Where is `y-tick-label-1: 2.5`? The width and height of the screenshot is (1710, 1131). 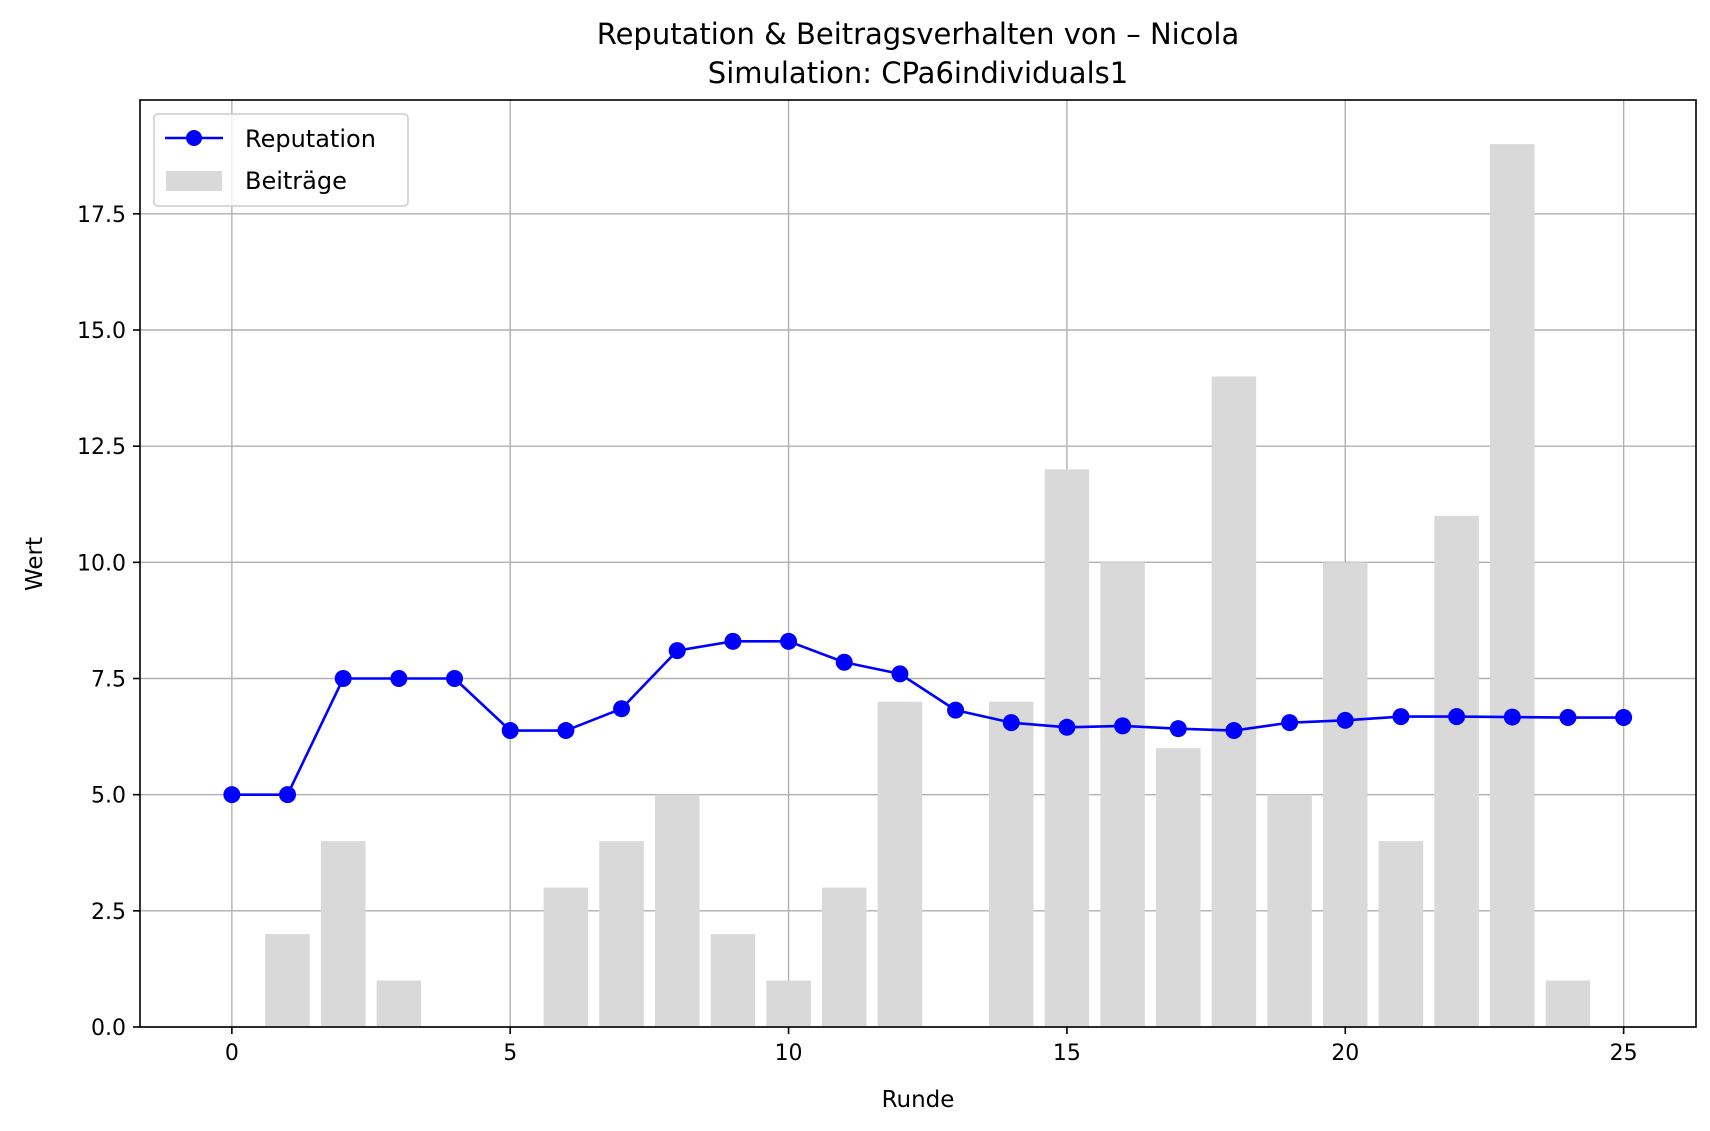
y-tick-label-1: 2.5 is located at coordinates (108, 912).